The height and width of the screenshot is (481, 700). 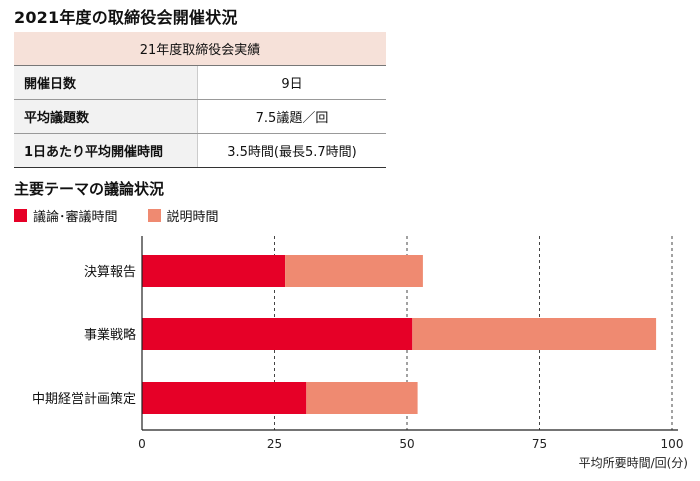 What do you see at coordinates (192, 217) in the screenshot?
I see `legend-label-explanation: 説明時間` at bounding box center [192, 217].